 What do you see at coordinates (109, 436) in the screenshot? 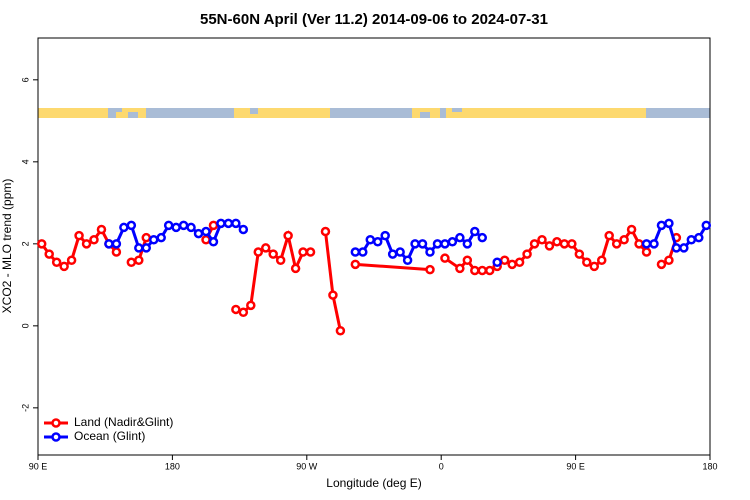
I see `legend-label: Ocean (Glint)` at bounding box center [109, 436].